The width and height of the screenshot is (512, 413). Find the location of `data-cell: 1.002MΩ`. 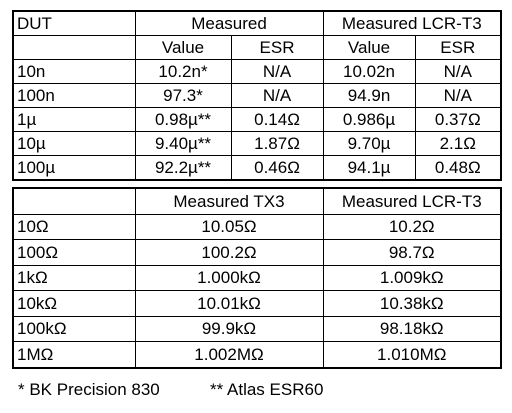

data-cell: 1.002MΩ is located at coordinates (229, 354).